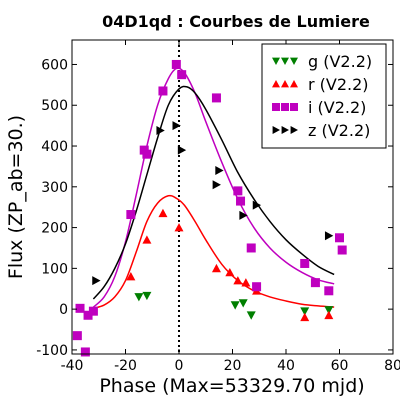  What do you see at coordinates (54, 147) in the screenshot?
I see `y-tick-label-5: 400` at bounding box center [54, 147].